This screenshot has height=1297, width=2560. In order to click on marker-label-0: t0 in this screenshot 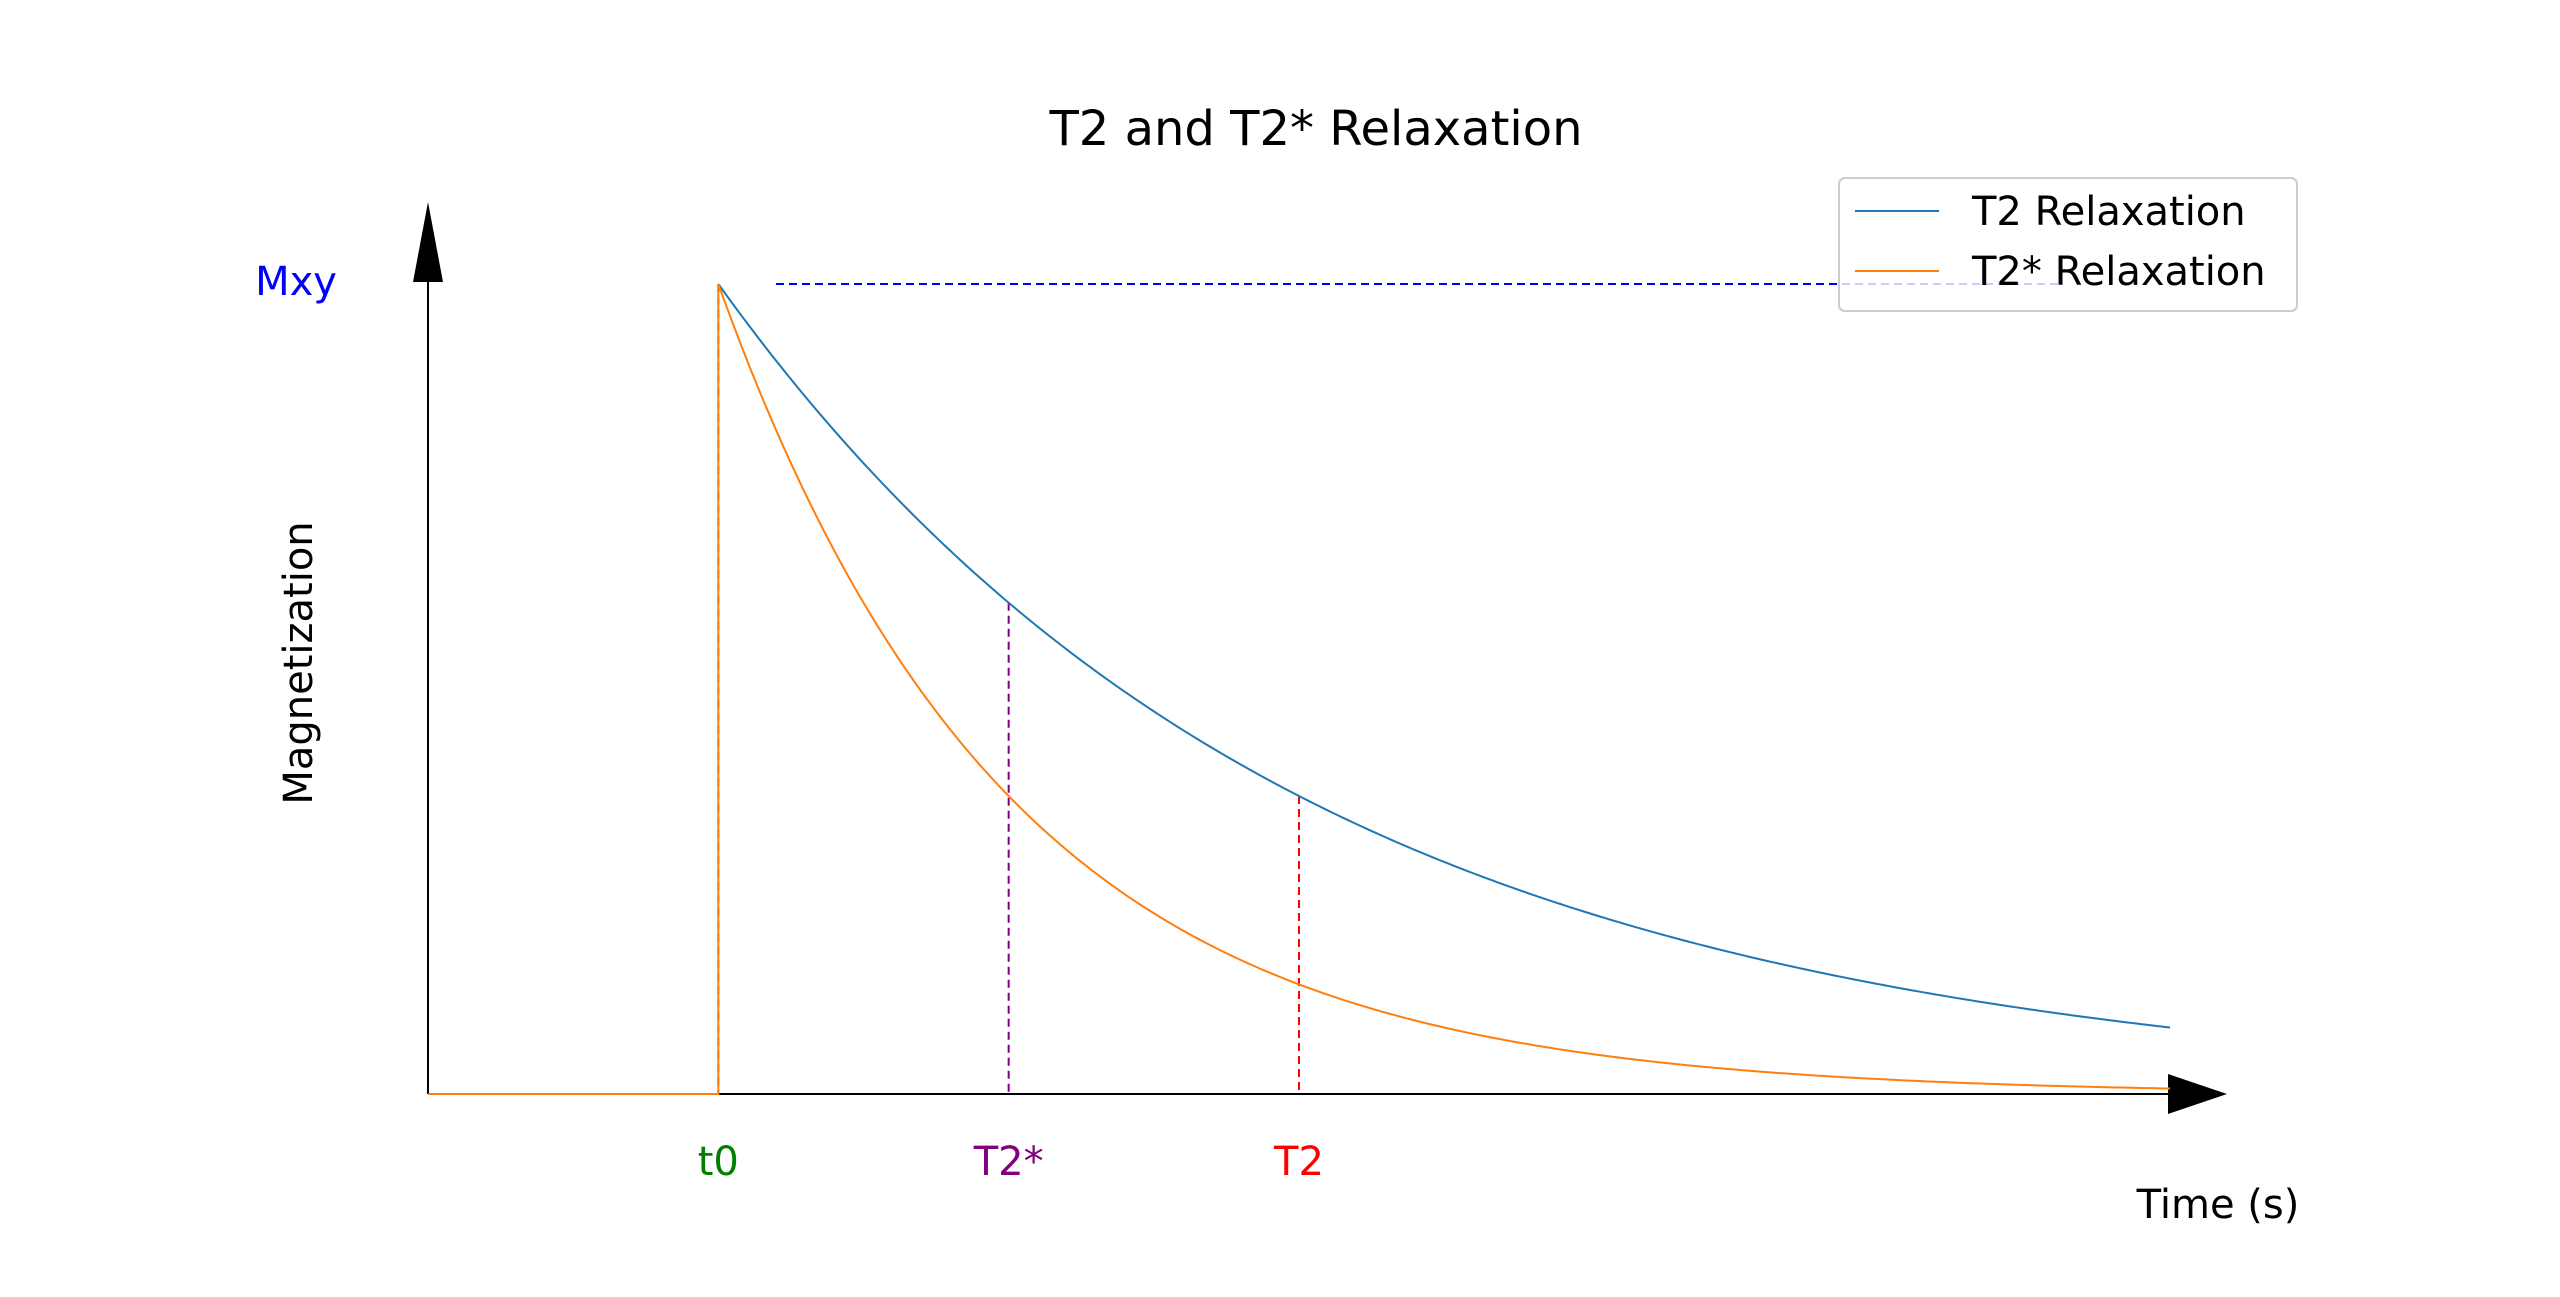, I will do `click(718, 1162)`.